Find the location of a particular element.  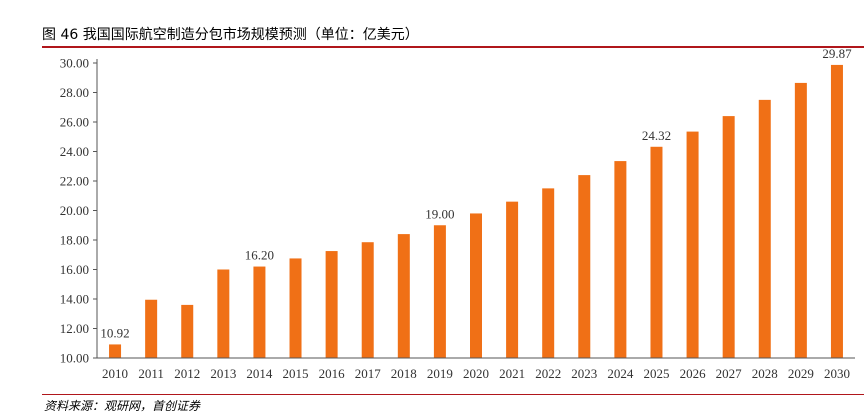

bar-2013 is located at coordinates (223, 313).